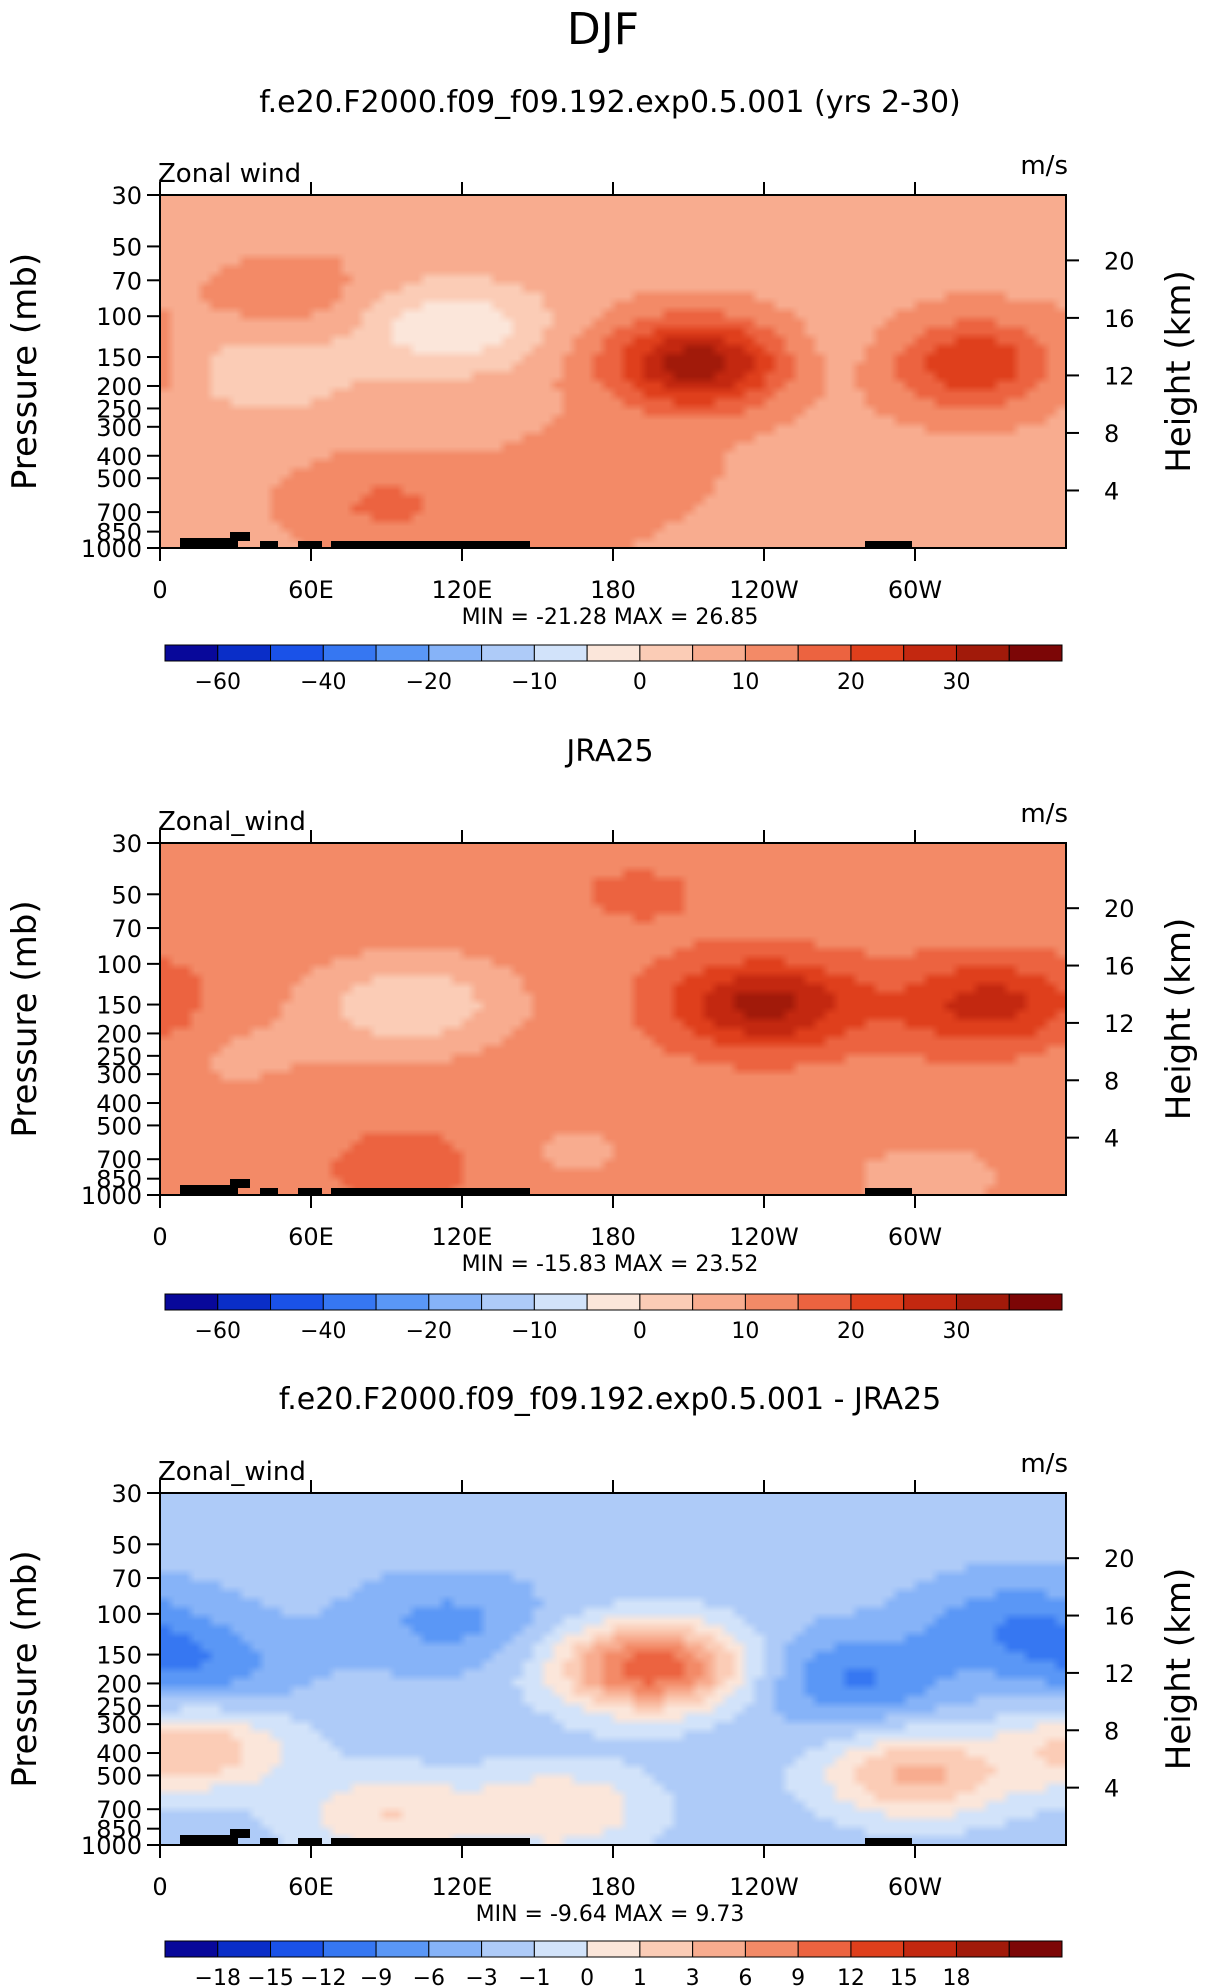 The width and height of the screenshot is (1206, 1987). What do you see at coordinates (764, 1237) in the screenshot?
I see `lon-tick-label: 120W` at bounding box center [764, 1237].